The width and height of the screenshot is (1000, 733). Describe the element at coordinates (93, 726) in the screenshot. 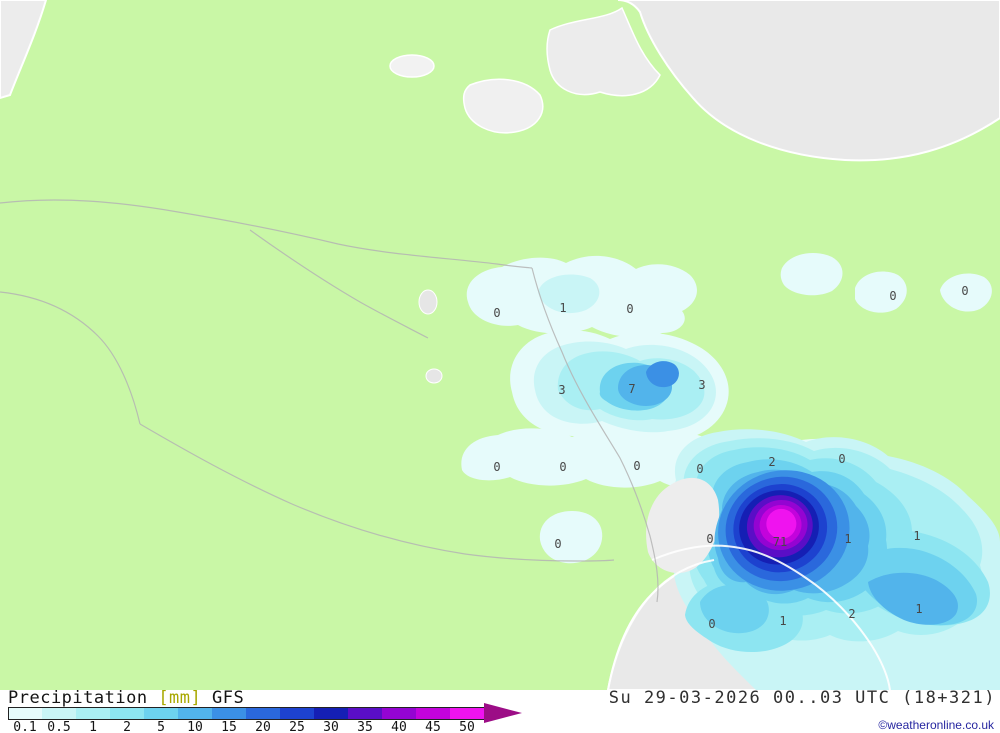

I see `scale-tick-label: 1` at that location.